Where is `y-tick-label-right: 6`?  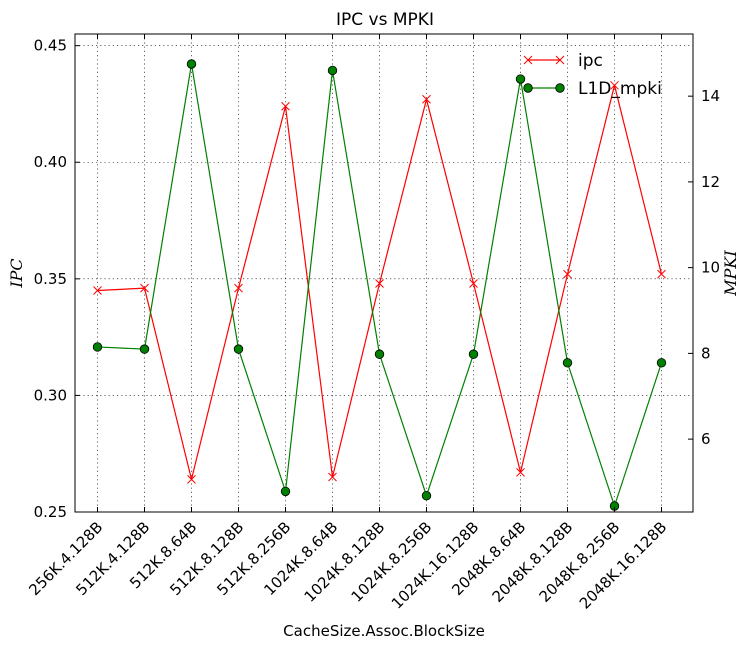 y-tick-label-right: 6 is located at coordinates (706, 439).